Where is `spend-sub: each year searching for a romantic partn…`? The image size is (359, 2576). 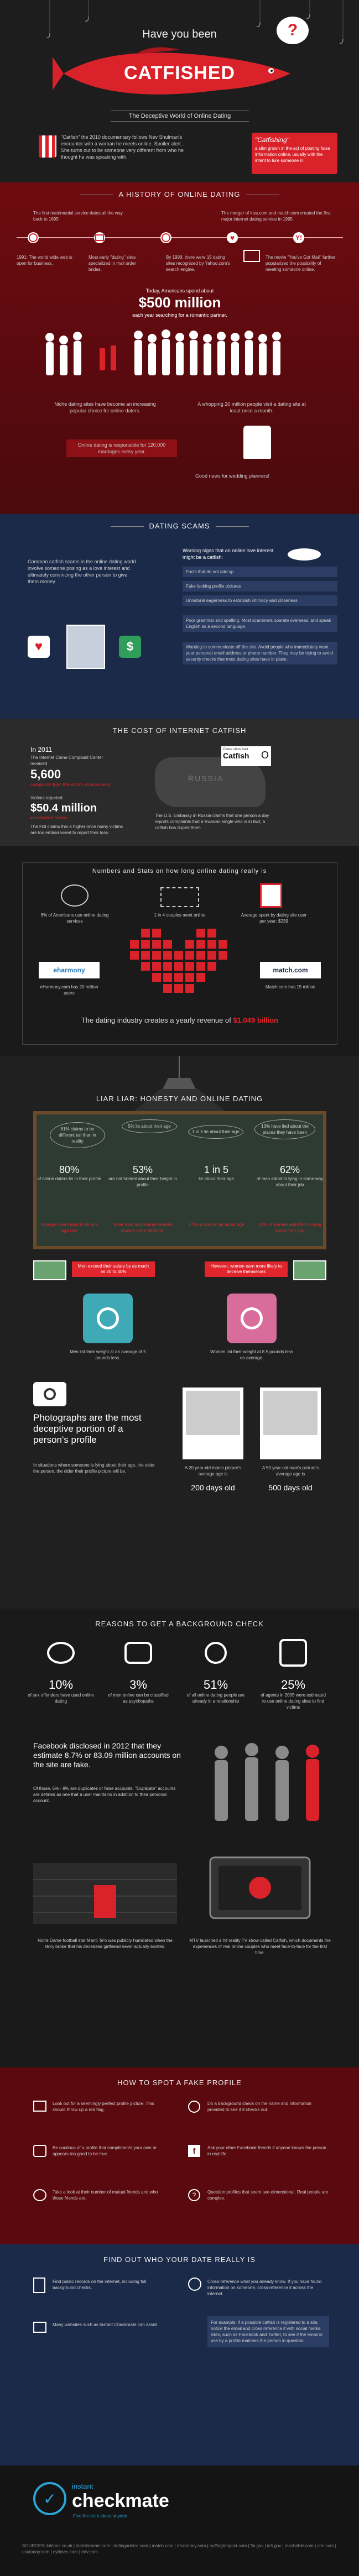 spend-sub: each year searching for a romantic partn… is located at coordinates (179, 315).